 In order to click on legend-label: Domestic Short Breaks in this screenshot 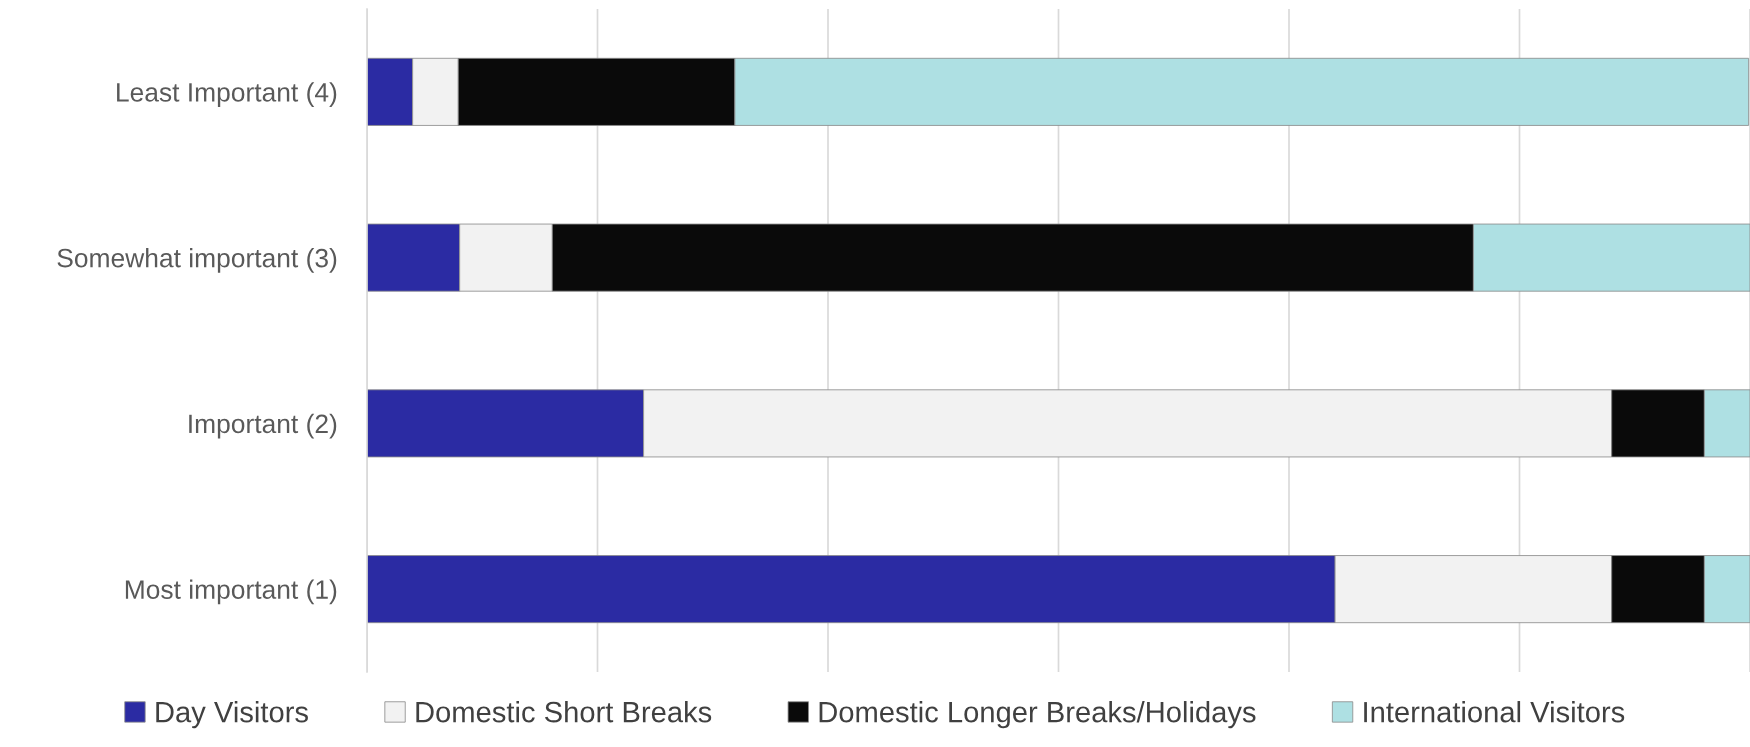, I will do `click(564, 712)`.